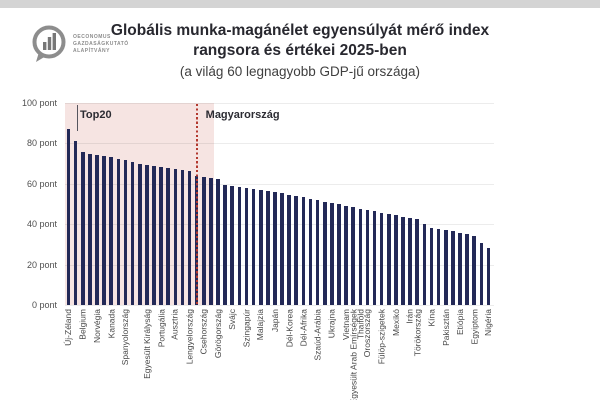 Image resolution: width=600 pixels, height=400 pixels. Describe the element at coordinates (49, 43) in the screenshot. I see `bar-chart-speech-bubble-icon` at that location.